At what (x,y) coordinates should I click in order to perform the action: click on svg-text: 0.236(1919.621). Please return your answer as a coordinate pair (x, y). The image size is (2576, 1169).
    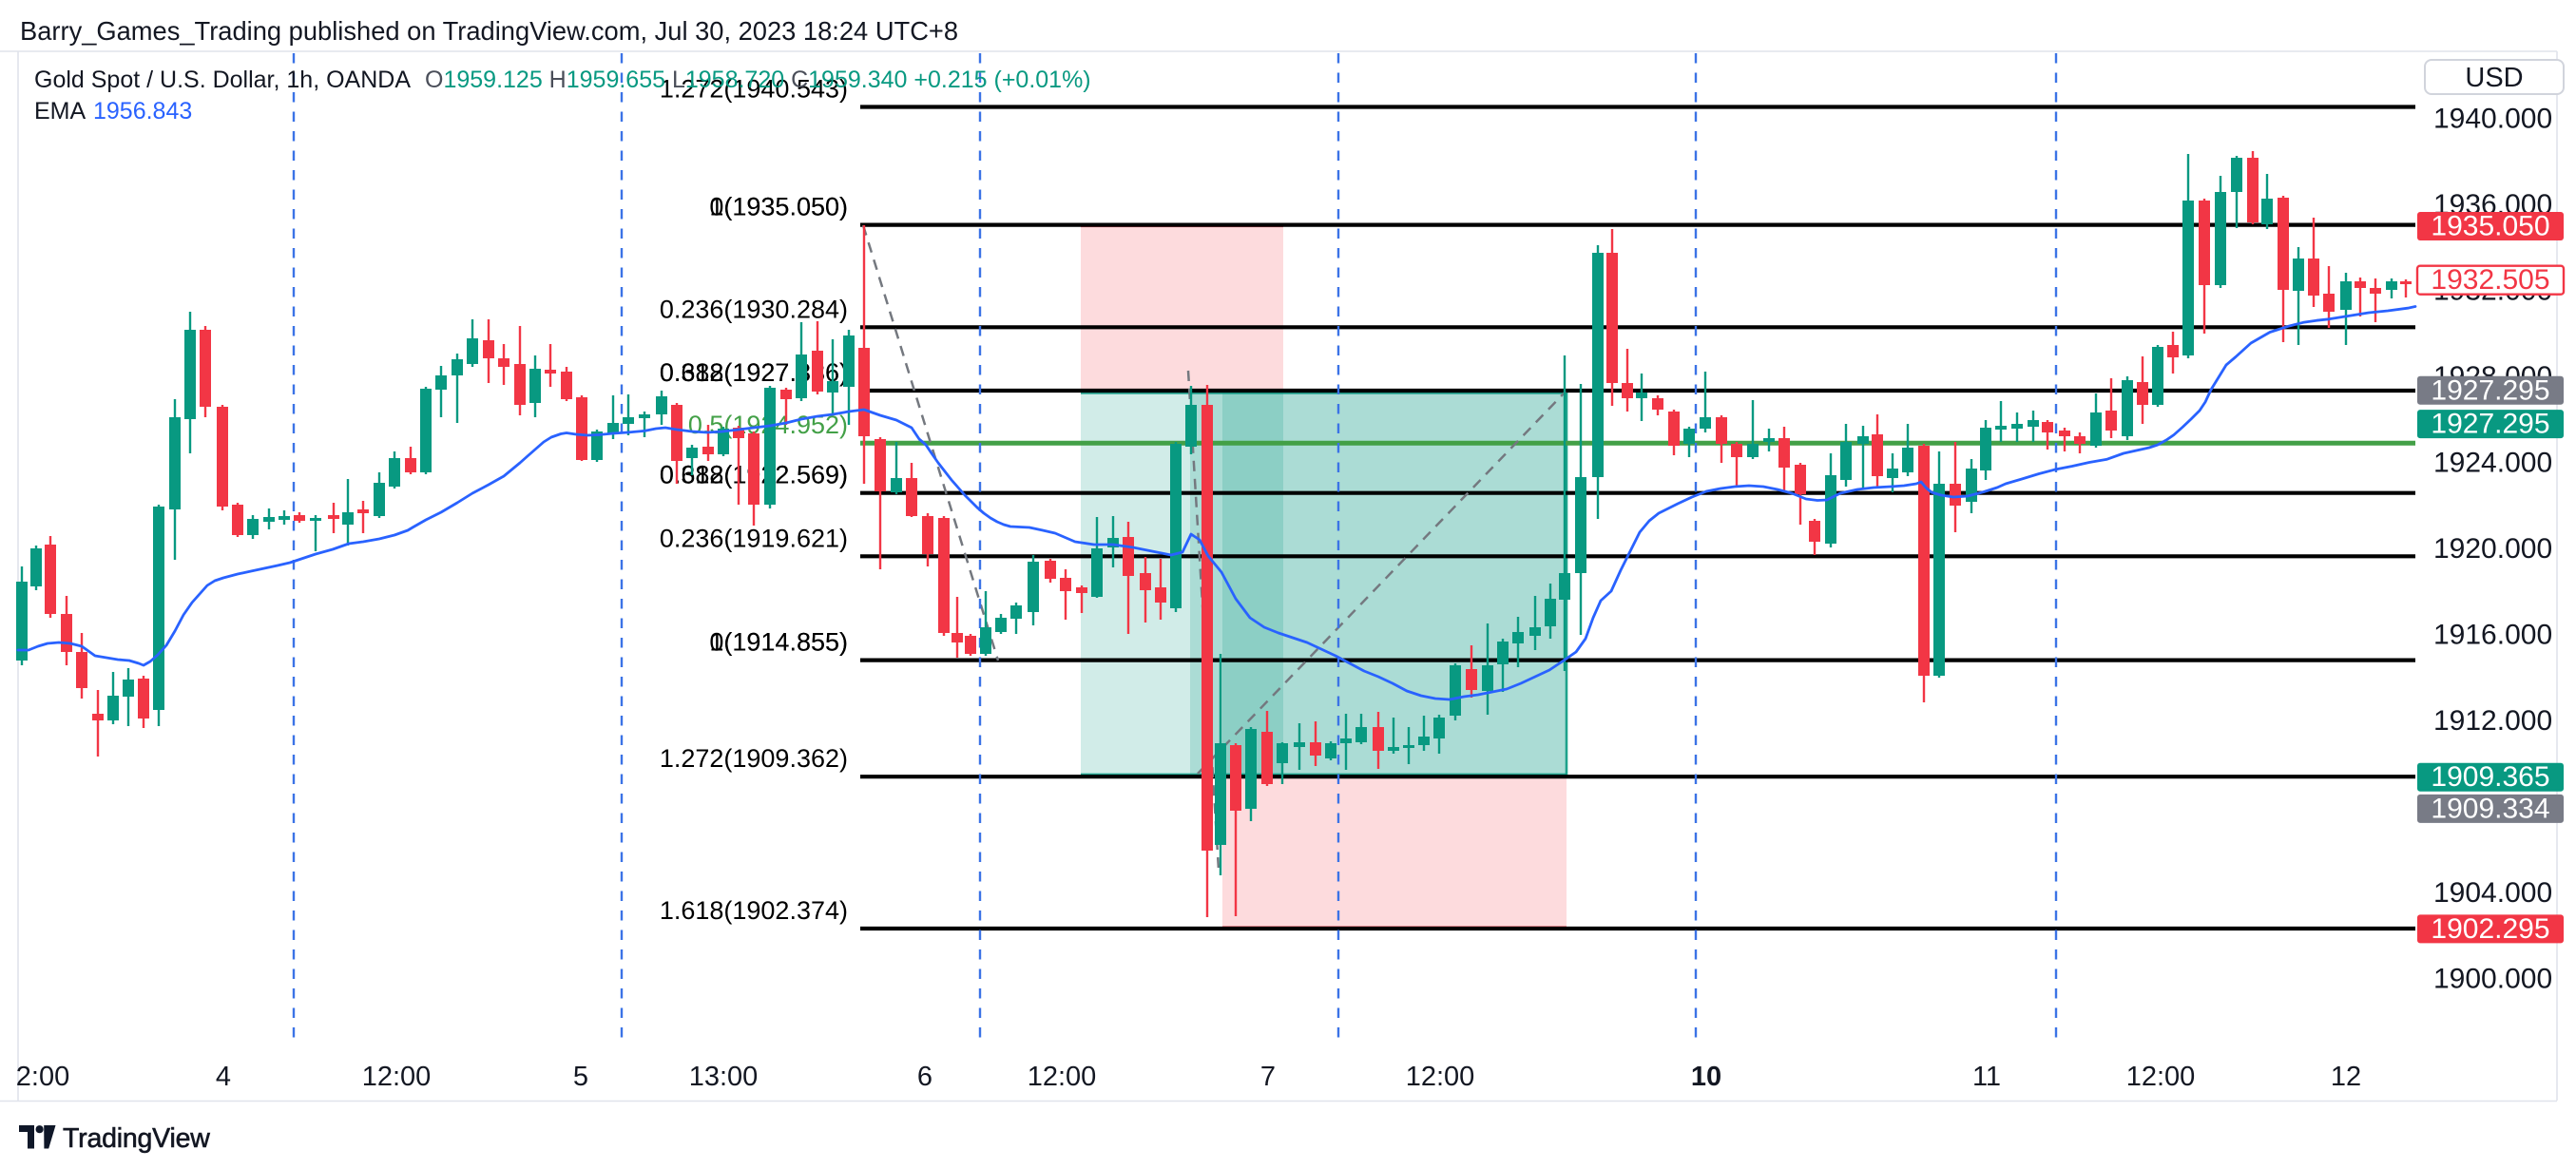
    Looking at the image, I should click on (754, 538).